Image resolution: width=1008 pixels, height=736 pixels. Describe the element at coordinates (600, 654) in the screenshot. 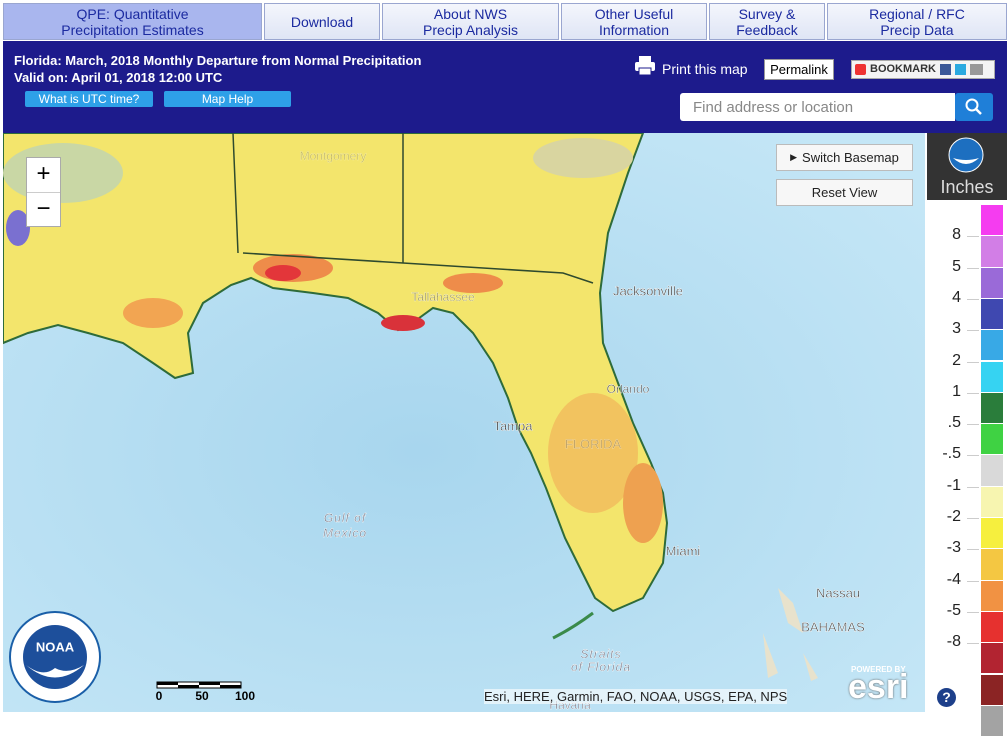

I see `place-label: Straits` at that location.